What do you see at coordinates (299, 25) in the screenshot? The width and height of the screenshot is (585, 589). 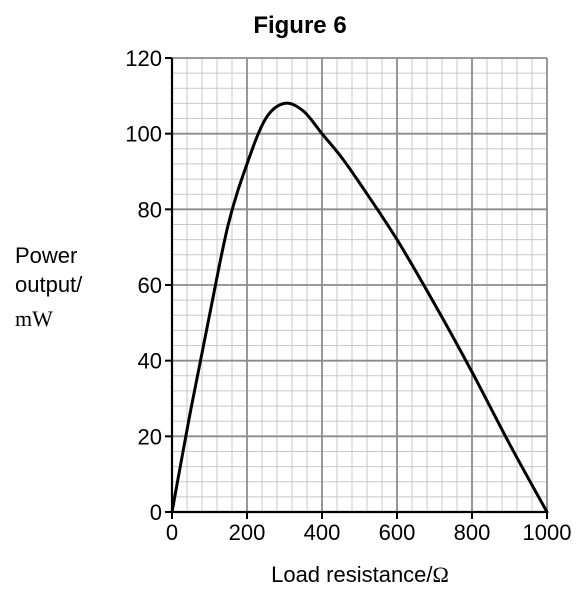 I see `chart-title: Figure 6` at bounding box center [299, 25].